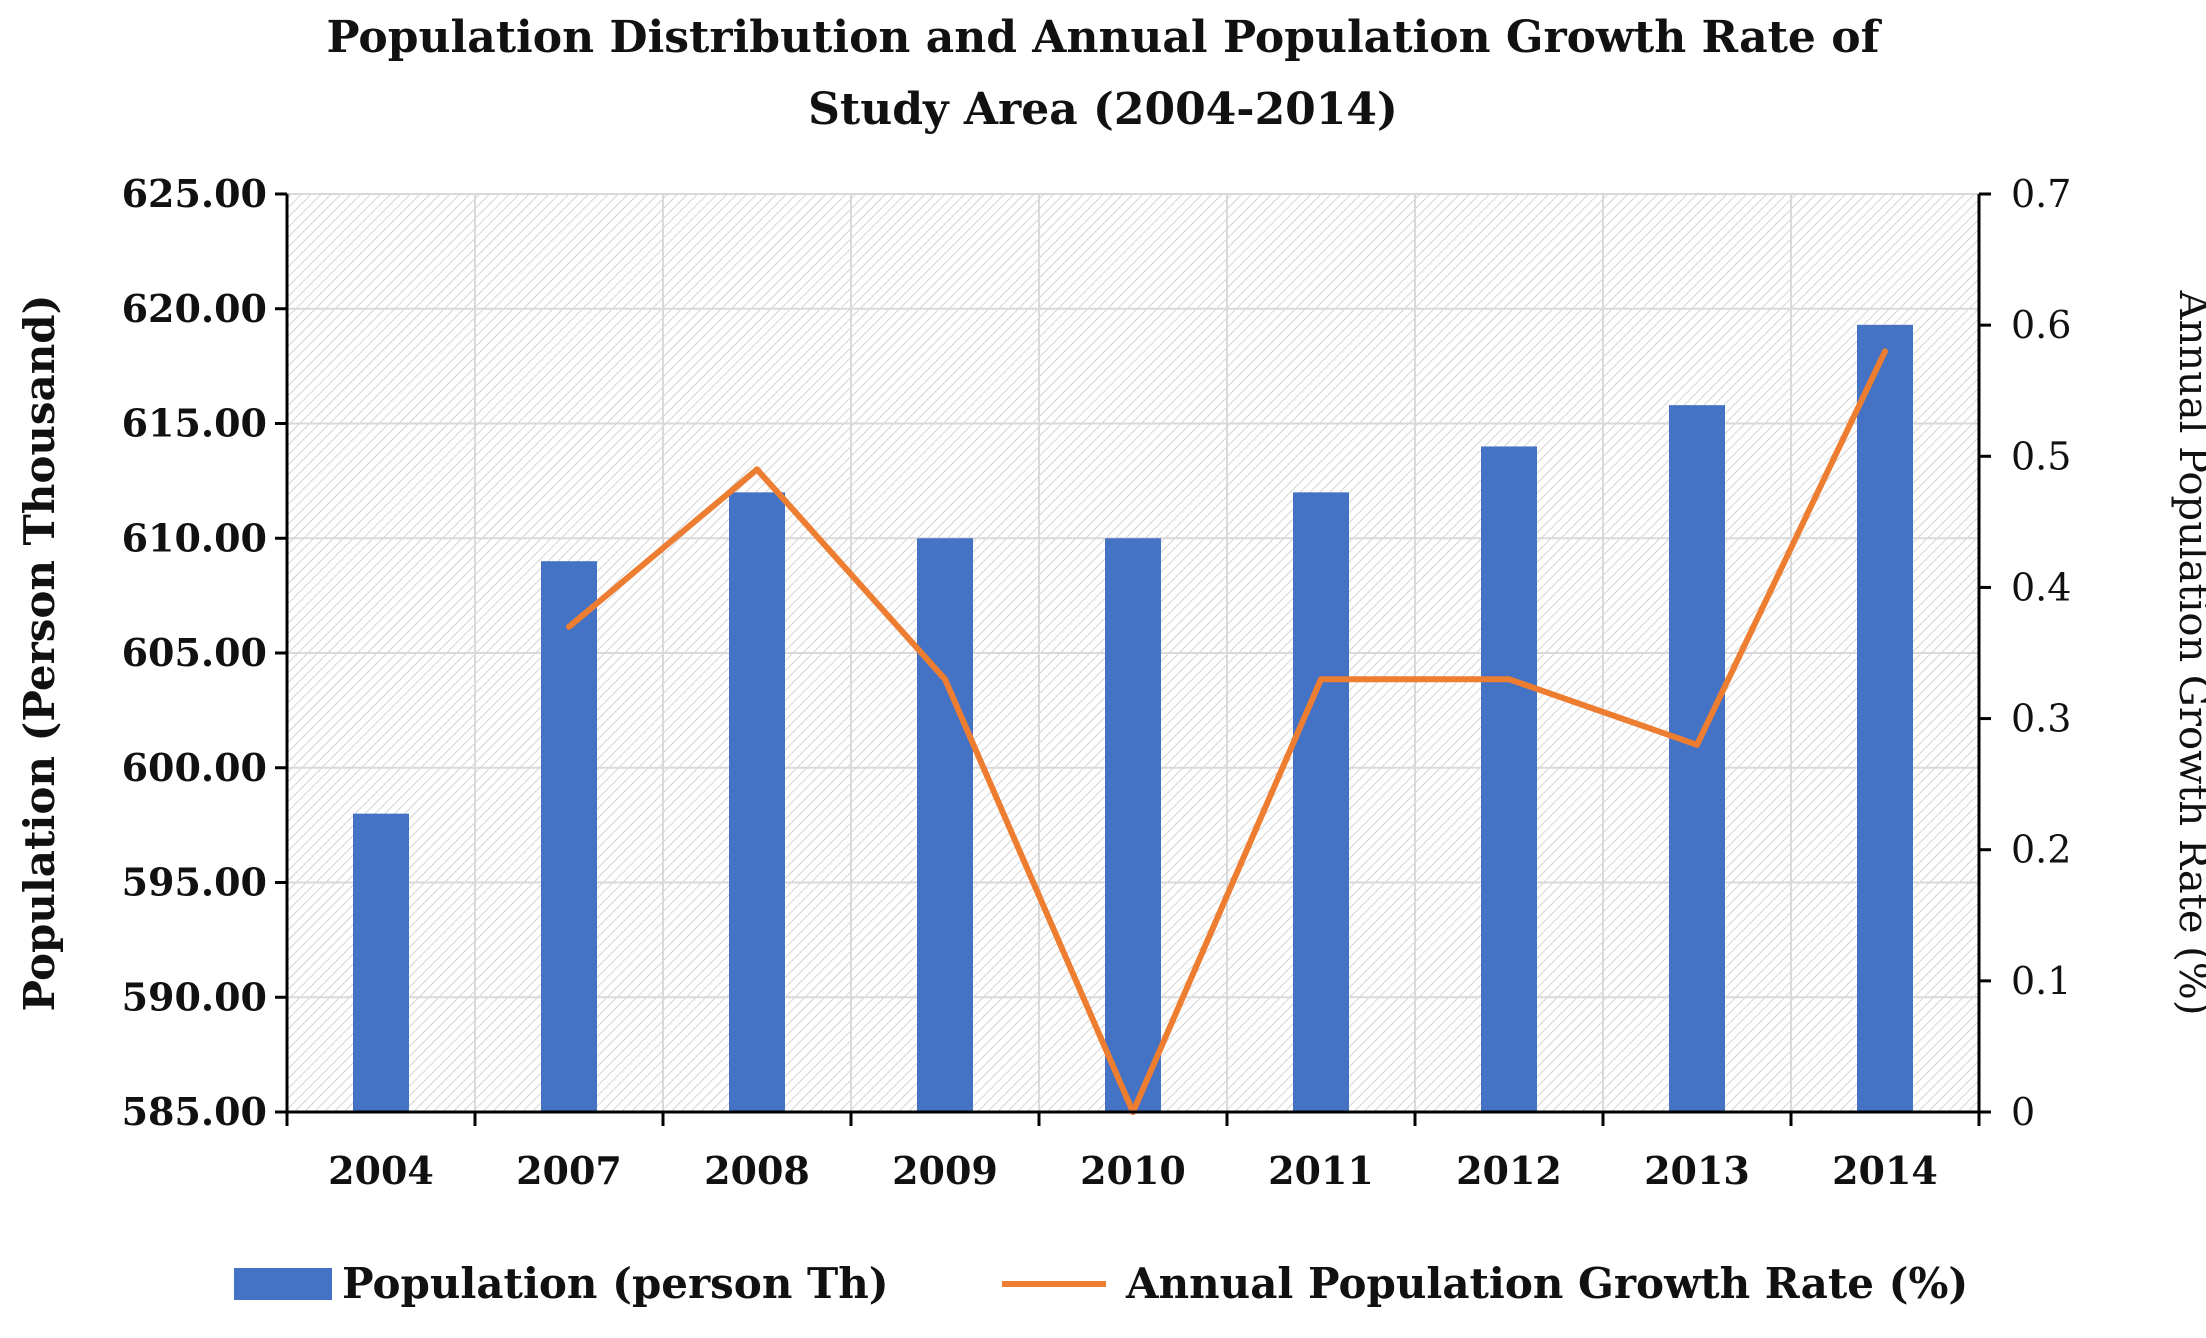 Image resolution: width=2206 pixels, height=1338 pixels. Describe the element at coordinates (1697, 758) in the screenshot. I see `bar-2013` at that location.